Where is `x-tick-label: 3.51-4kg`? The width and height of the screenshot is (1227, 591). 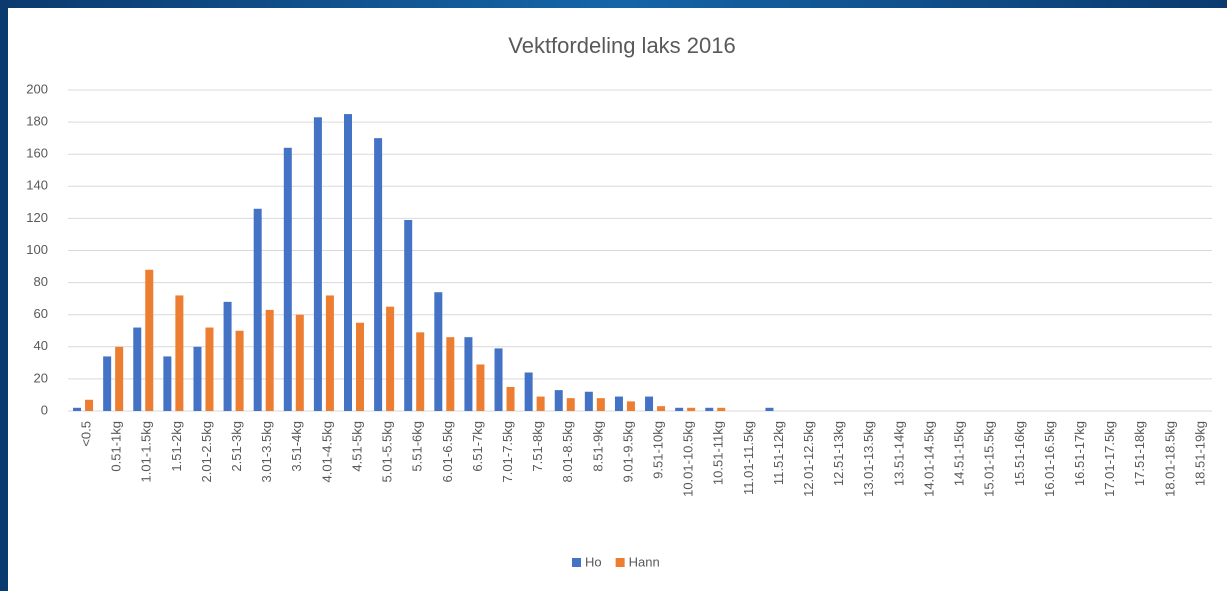 x-tick-label: 3.51-4kg is located at coordinates (296, 446).